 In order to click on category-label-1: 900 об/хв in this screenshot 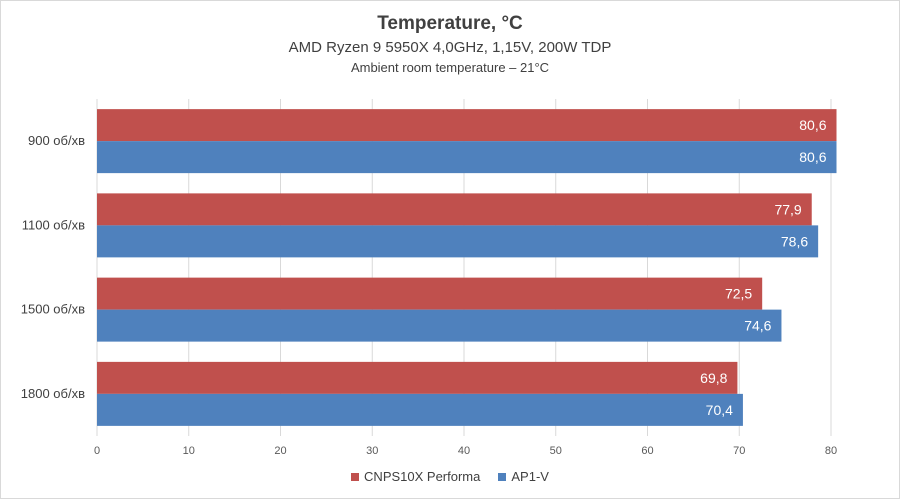, I will do `click(56, 140)`.